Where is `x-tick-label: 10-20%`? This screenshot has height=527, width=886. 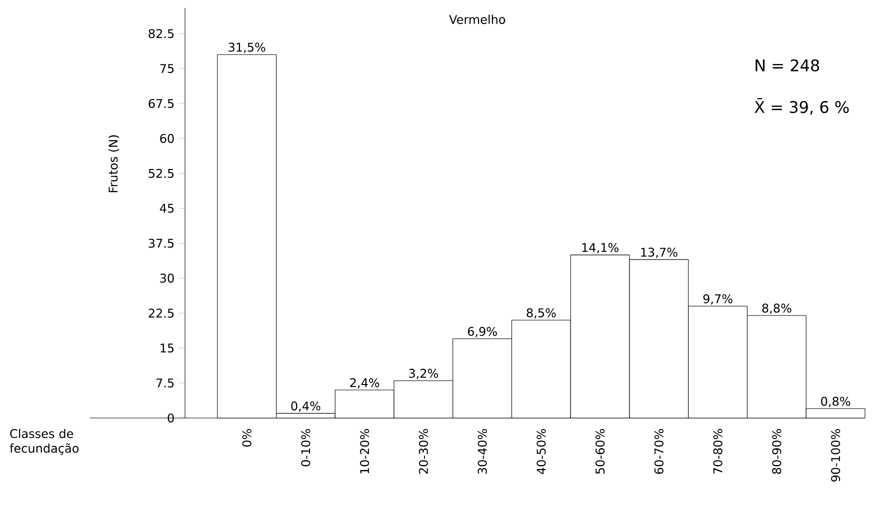
x-tick-label: 10-20% is located at coordinates (365, 451).